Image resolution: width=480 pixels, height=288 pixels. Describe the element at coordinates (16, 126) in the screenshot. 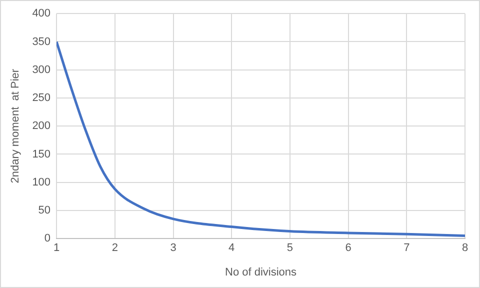

I see `y-axis-title: 2ndary moment at Pier` at that location.